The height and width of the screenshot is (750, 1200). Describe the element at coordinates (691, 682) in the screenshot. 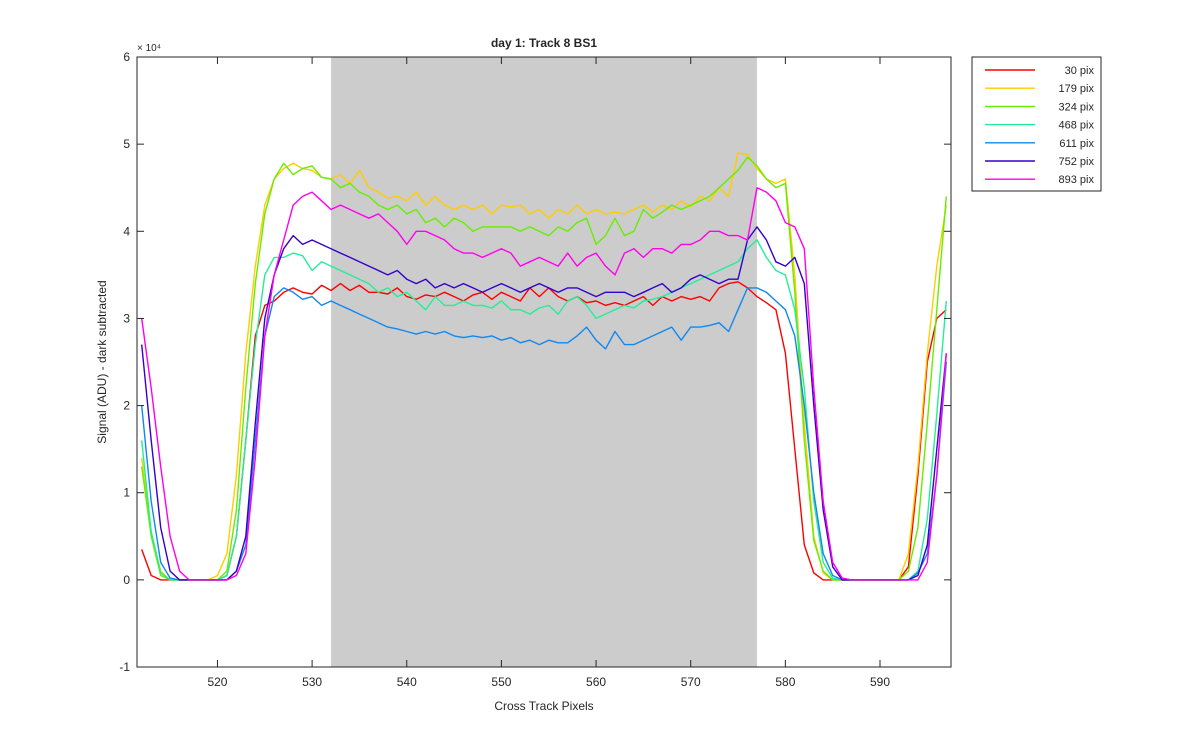

I see `x-tick-label: 570` at that location.